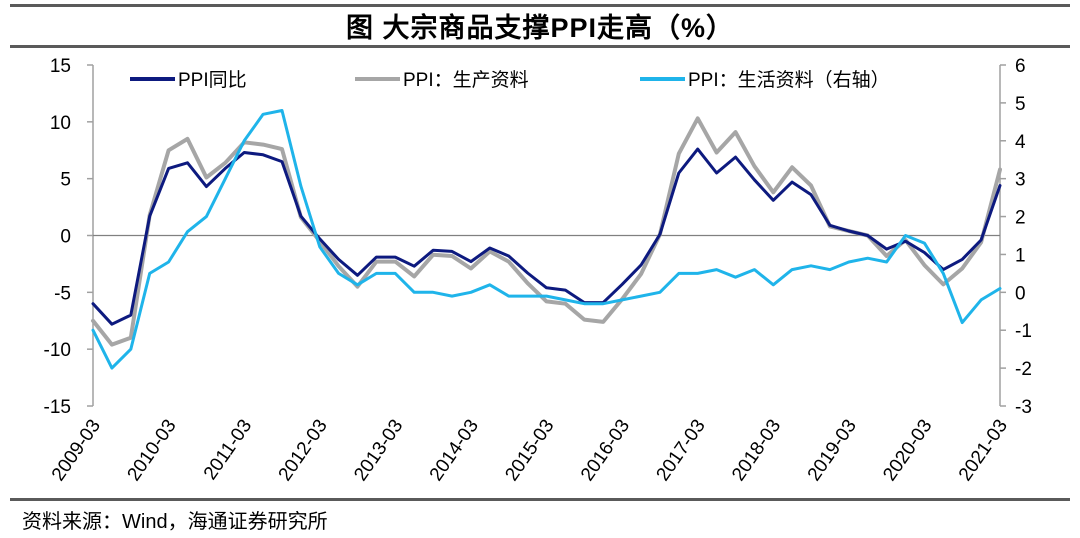 This screenshot has width=1080, height=538. I want to click on x-tick-label: 2013-03, so click(378, 450).